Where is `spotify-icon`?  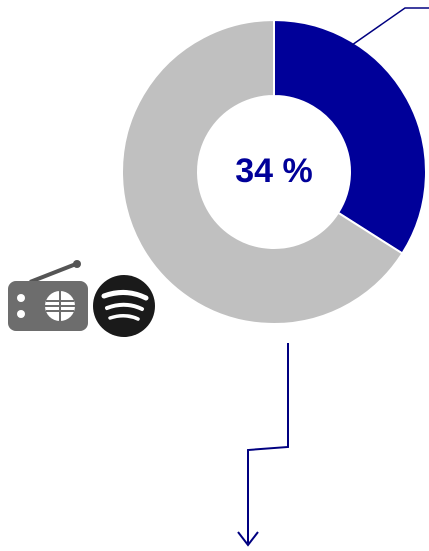 spotify-icon is located at coordinates (124, 306).